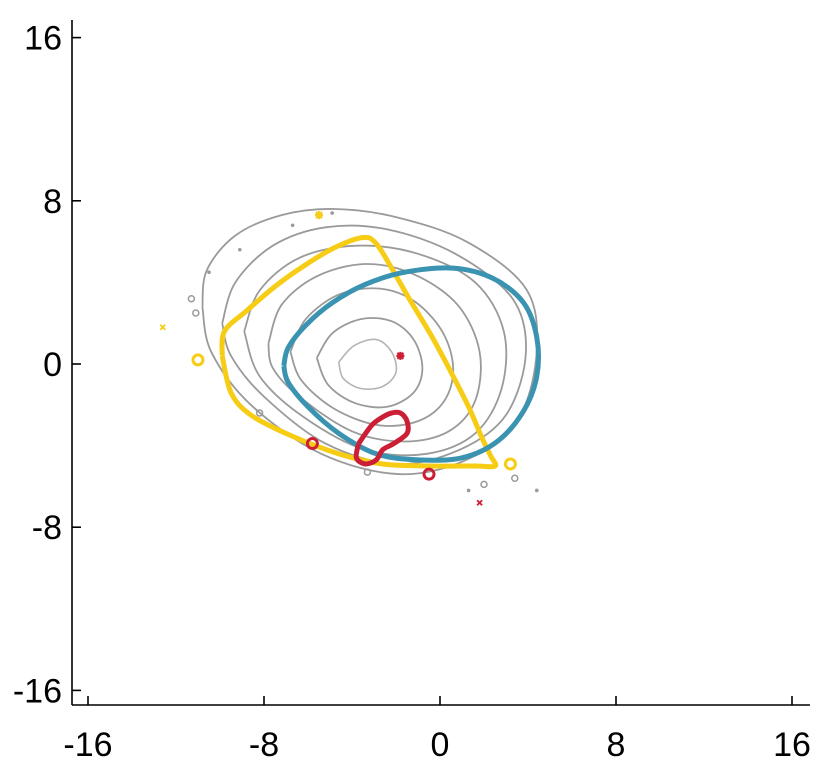 This screenshot has width=830, height=768. What do you see at coordinates (616, 745) in the screenshot?
I see `x-tick-label: 8` at bounding box center [616, 745].